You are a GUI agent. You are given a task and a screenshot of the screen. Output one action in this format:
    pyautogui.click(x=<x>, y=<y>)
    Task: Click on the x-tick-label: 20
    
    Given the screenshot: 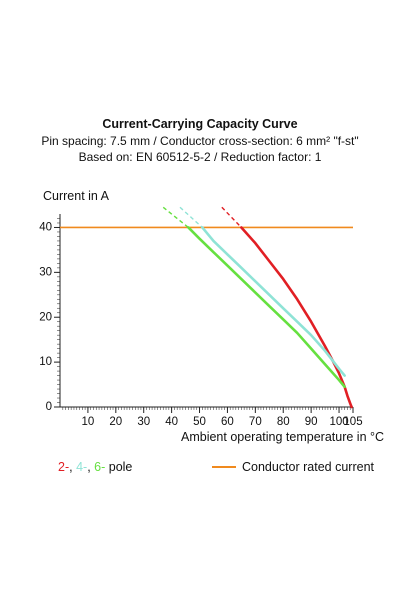 What is the action you would take?
    pyautogui.click(x=115, y=422)
    